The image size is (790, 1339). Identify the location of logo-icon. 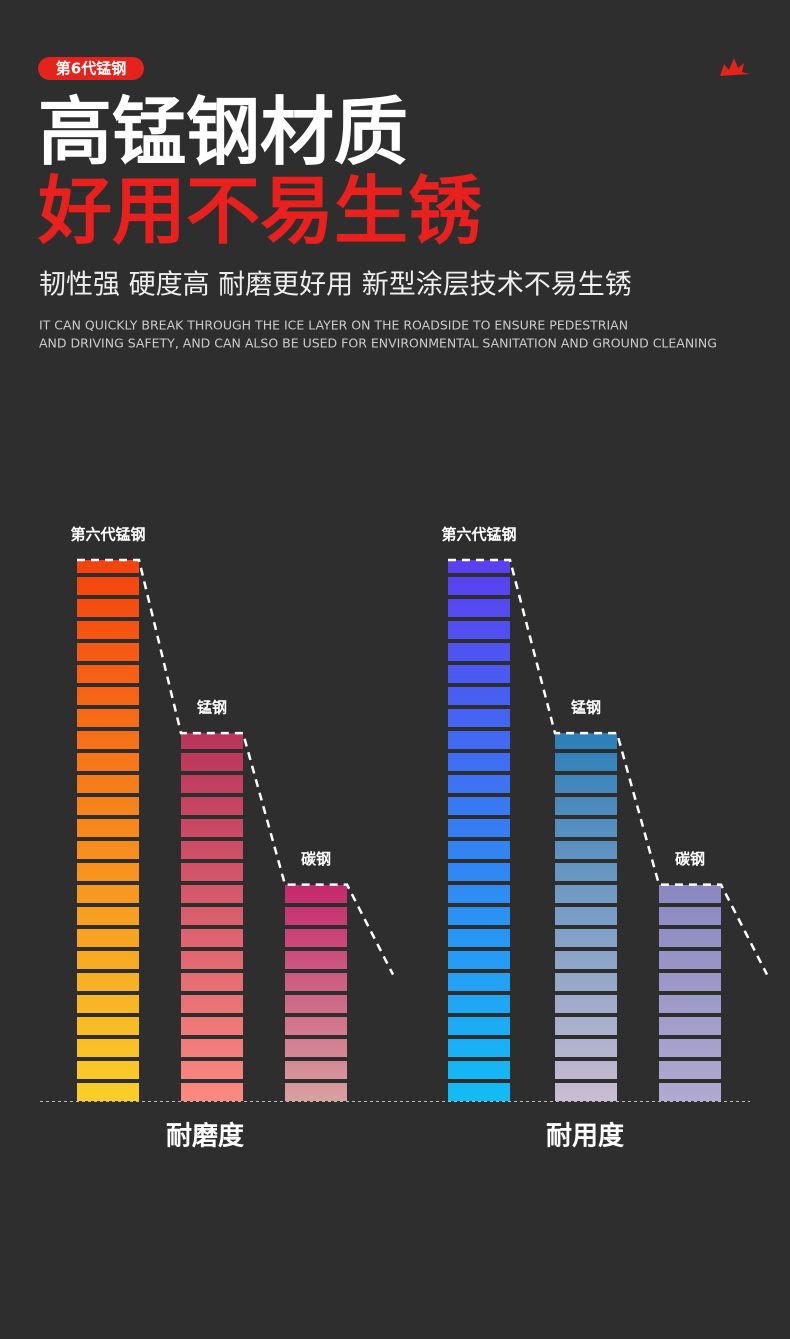
(735, 67).